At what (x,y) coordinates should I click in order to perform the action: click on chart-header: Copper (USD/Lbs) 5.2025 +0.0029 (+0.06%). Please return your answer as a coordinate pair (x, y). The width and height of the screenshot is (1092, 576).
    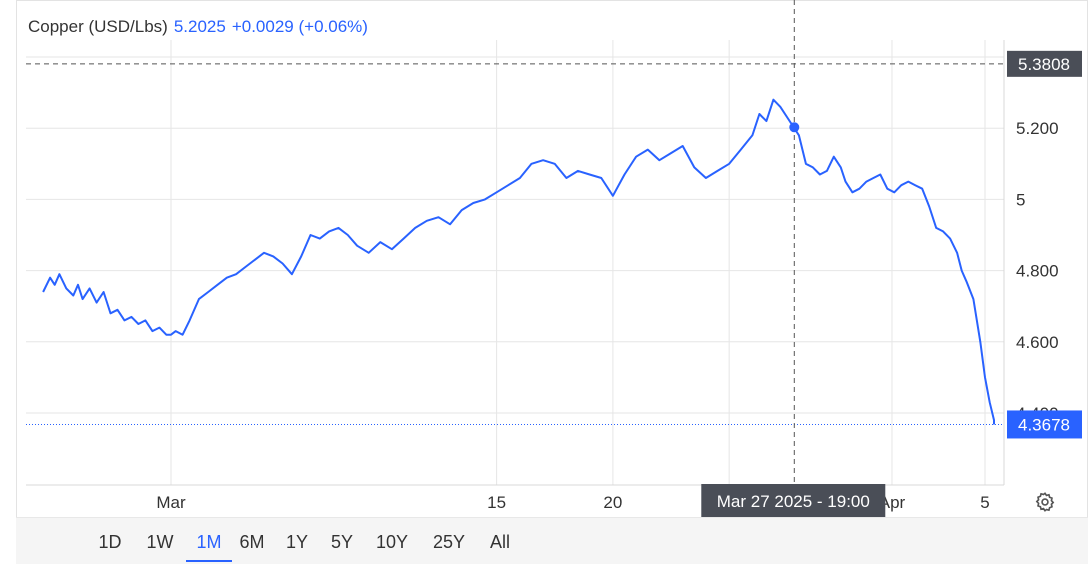
    Looking at the image, I should click on (198, 27).